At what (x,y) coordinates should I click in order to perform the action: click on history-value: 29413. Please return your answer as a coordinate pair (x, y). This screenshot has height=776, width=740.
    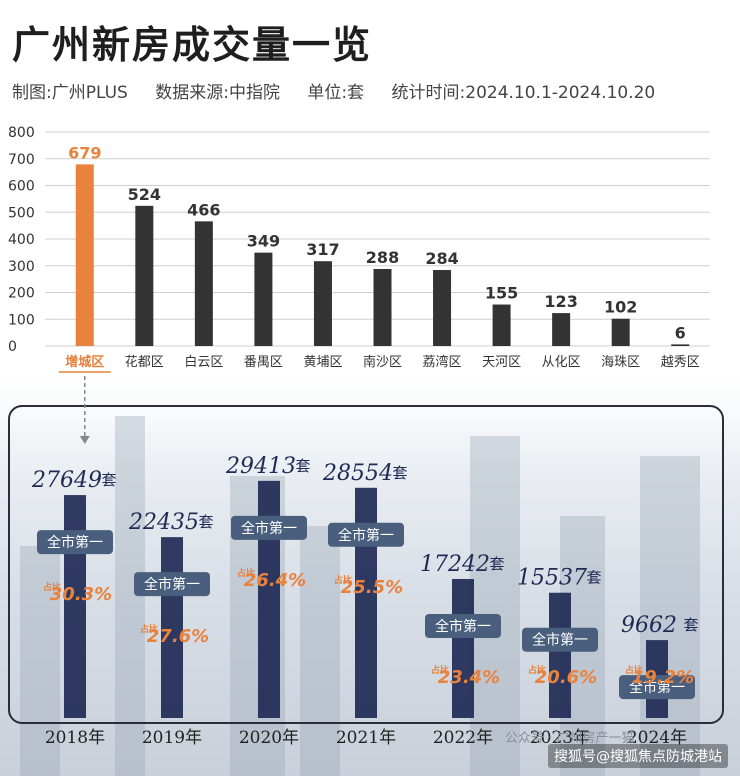
    Looking at the image, I should click on (260, 466).